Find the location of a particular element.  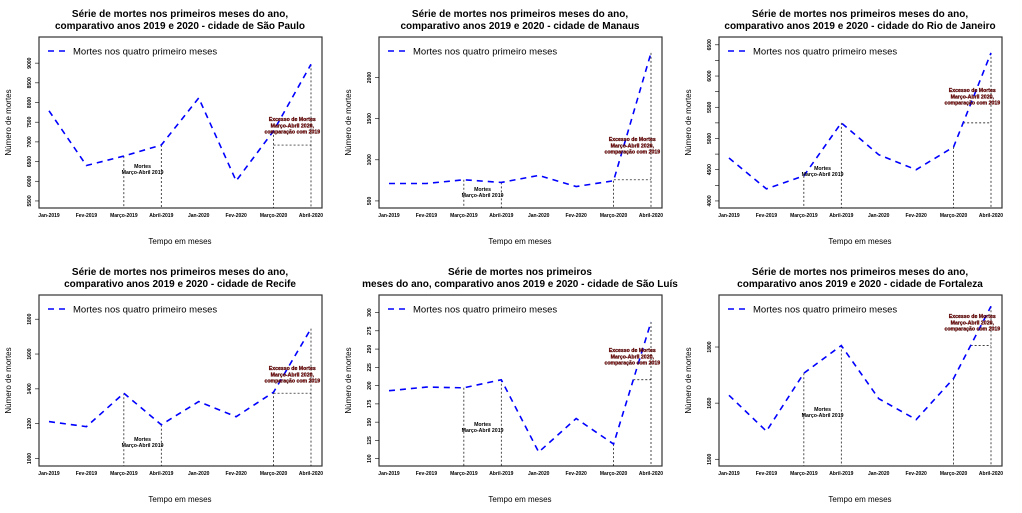

y-tick-label: 6500 is located at coordinates (710, 44).